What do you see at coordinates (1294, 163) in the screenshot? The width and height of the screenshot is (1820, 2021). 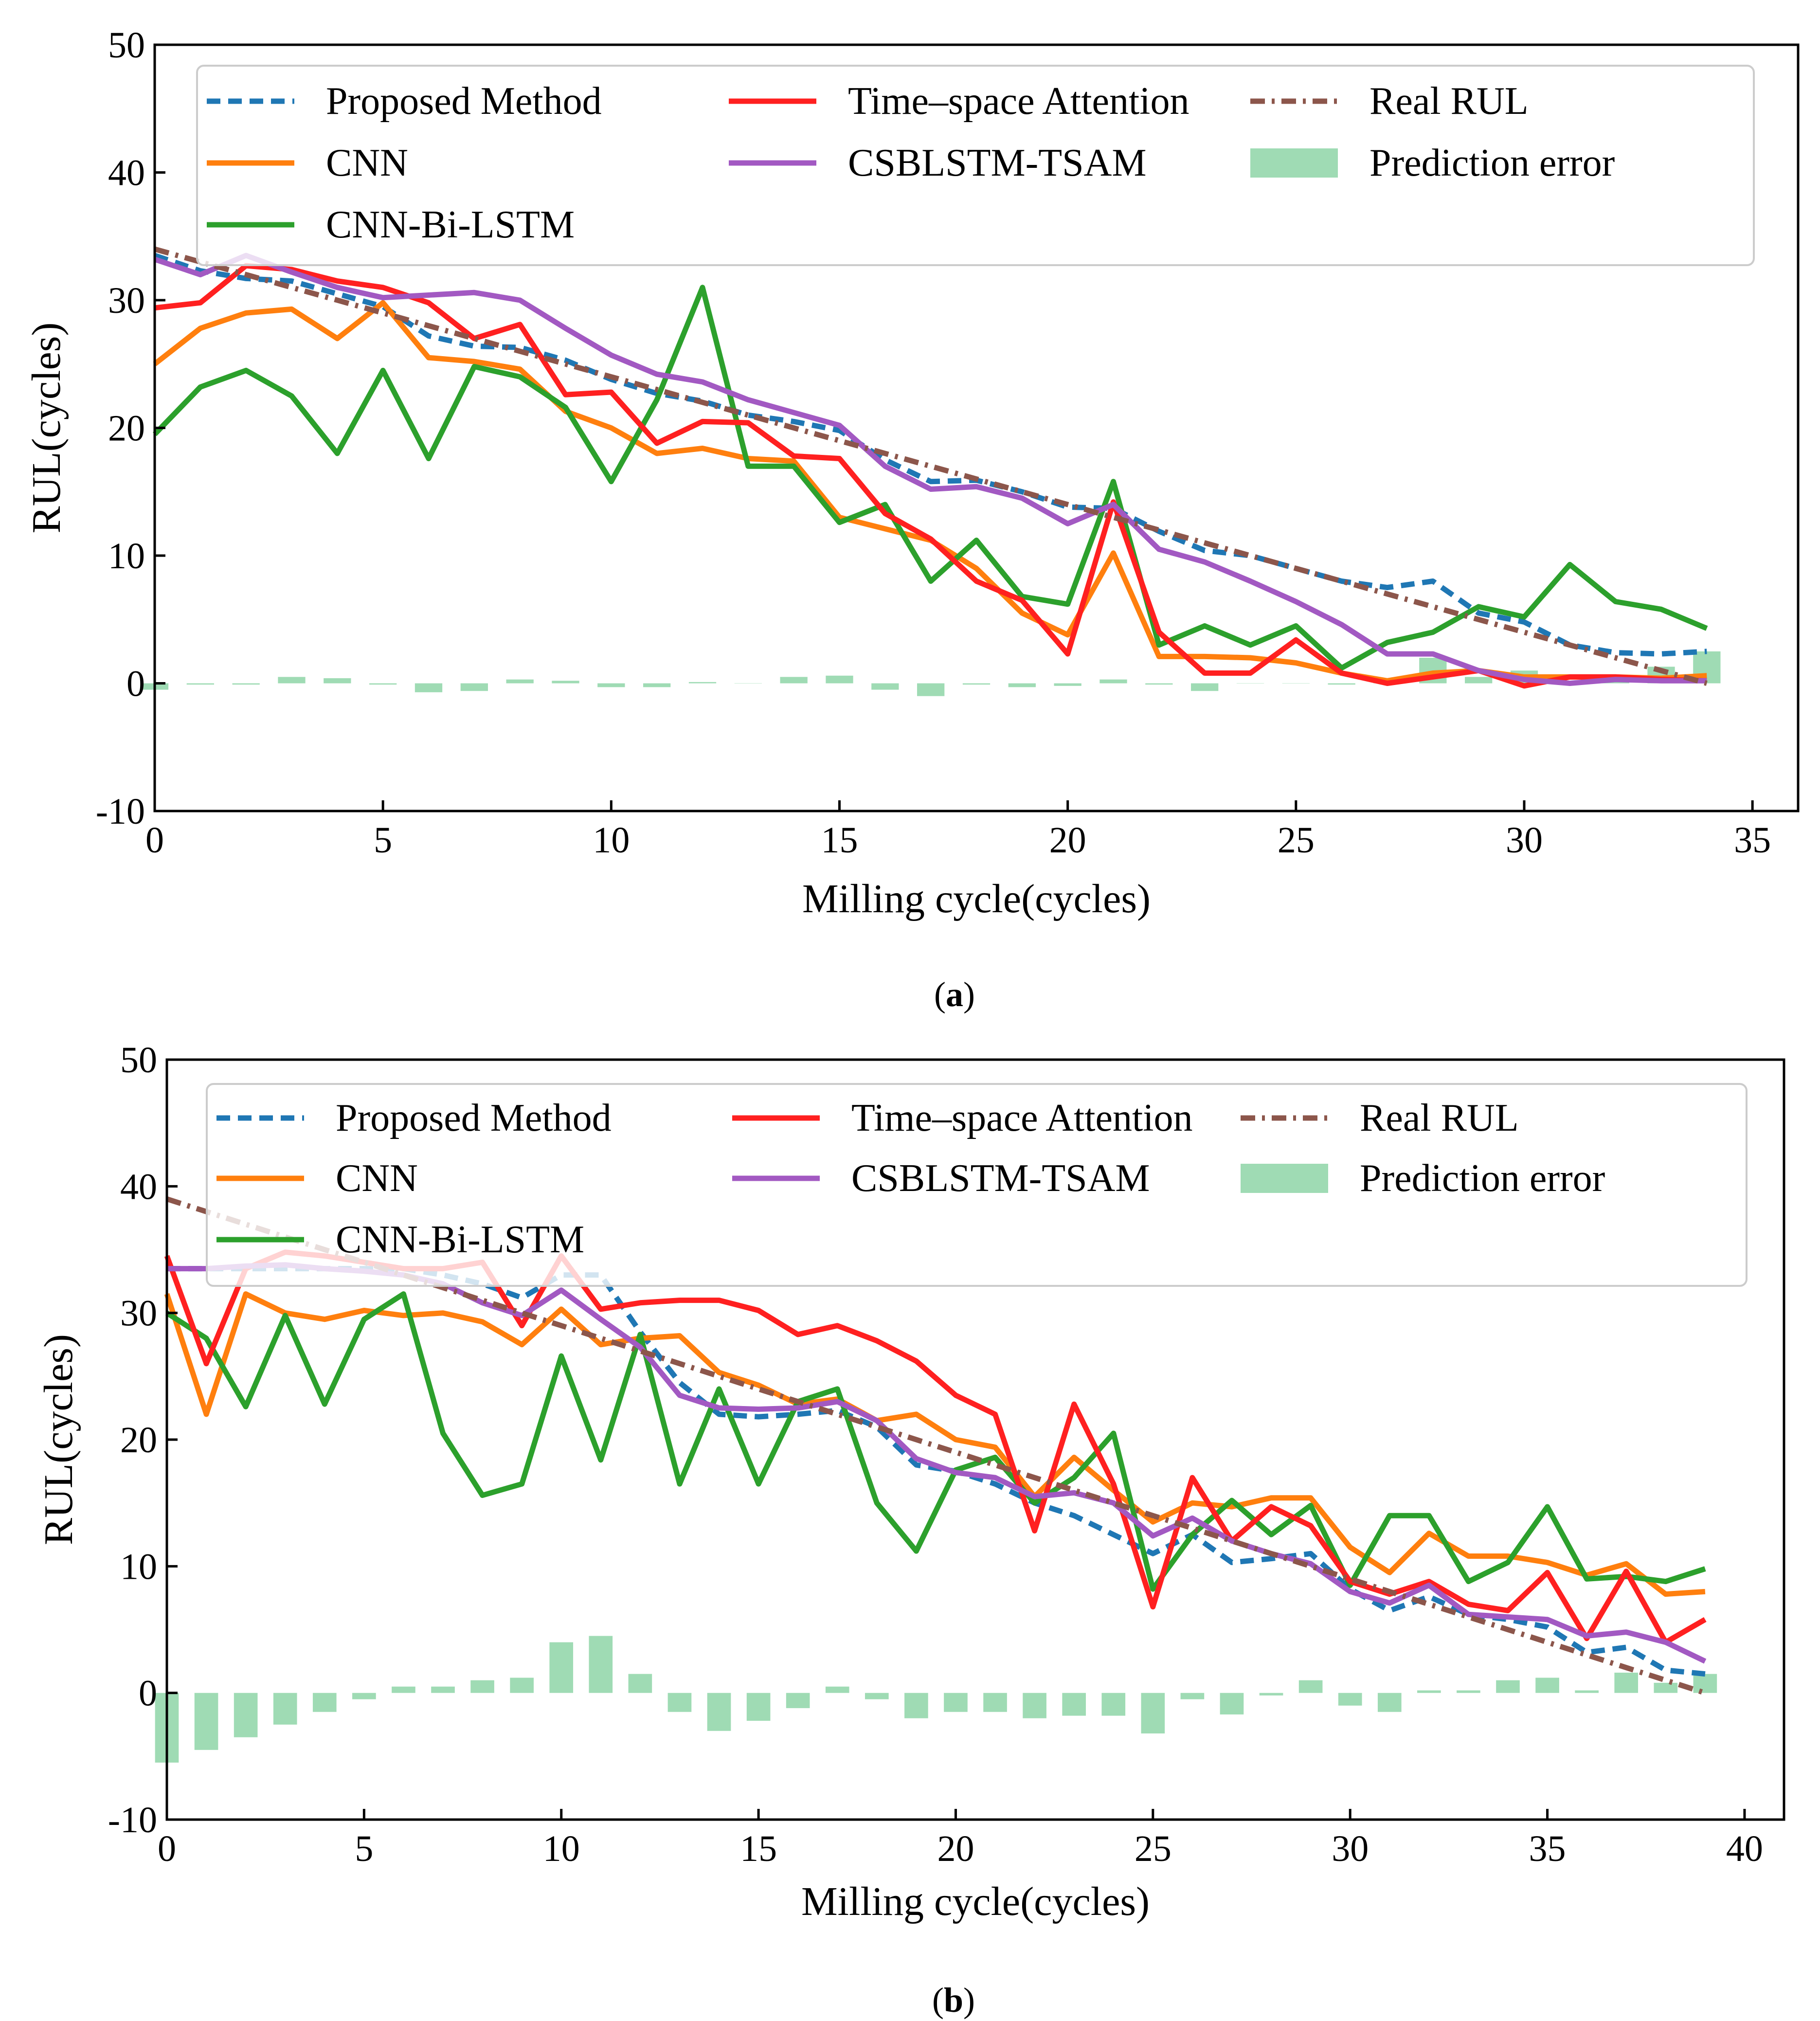 I see `legend-swatch-error` at bounding box center [1294, 163].